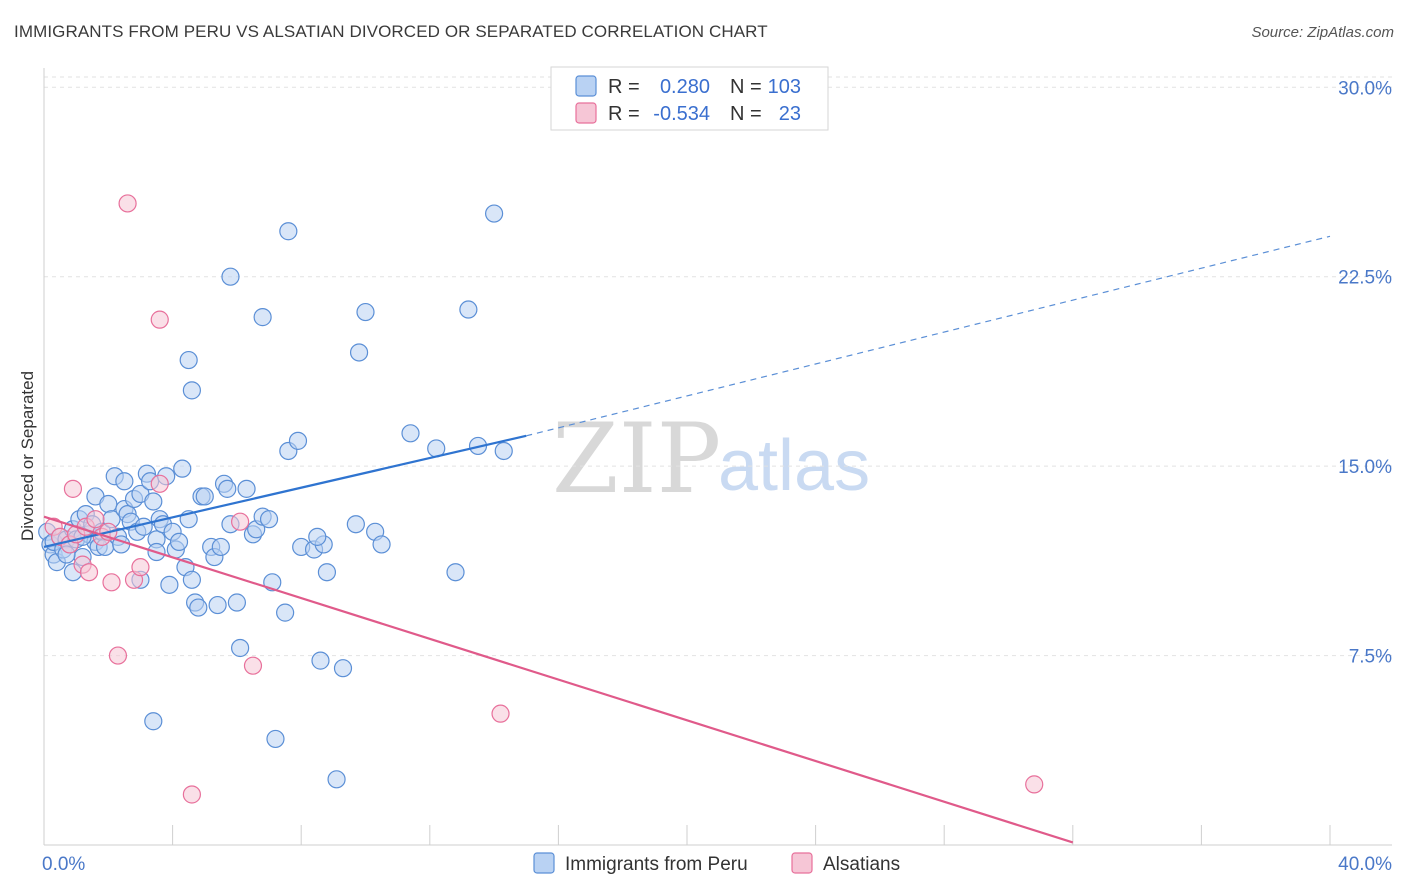 The width and height of the screenshot is (1406, 892). I want to click on series-legend-swatch-alsatian, so click(802, 863).